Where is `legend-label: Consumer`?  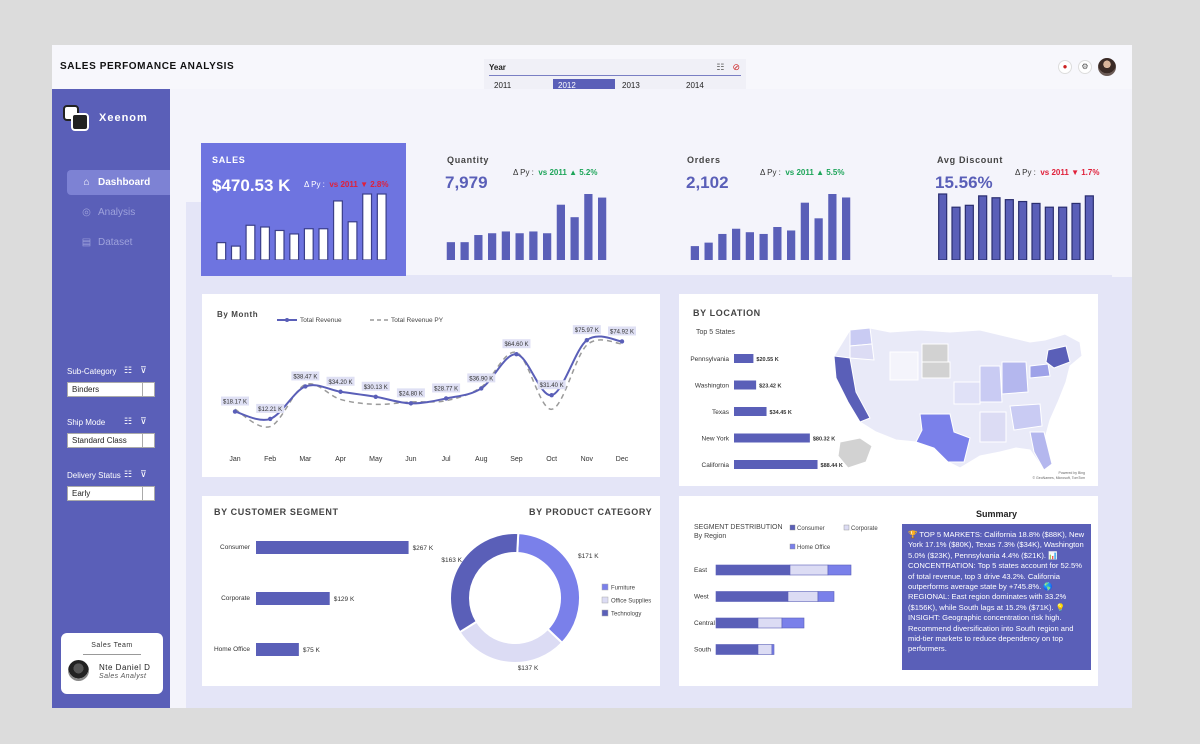
legend-label: Consumer is located at coordinates (811, 529).